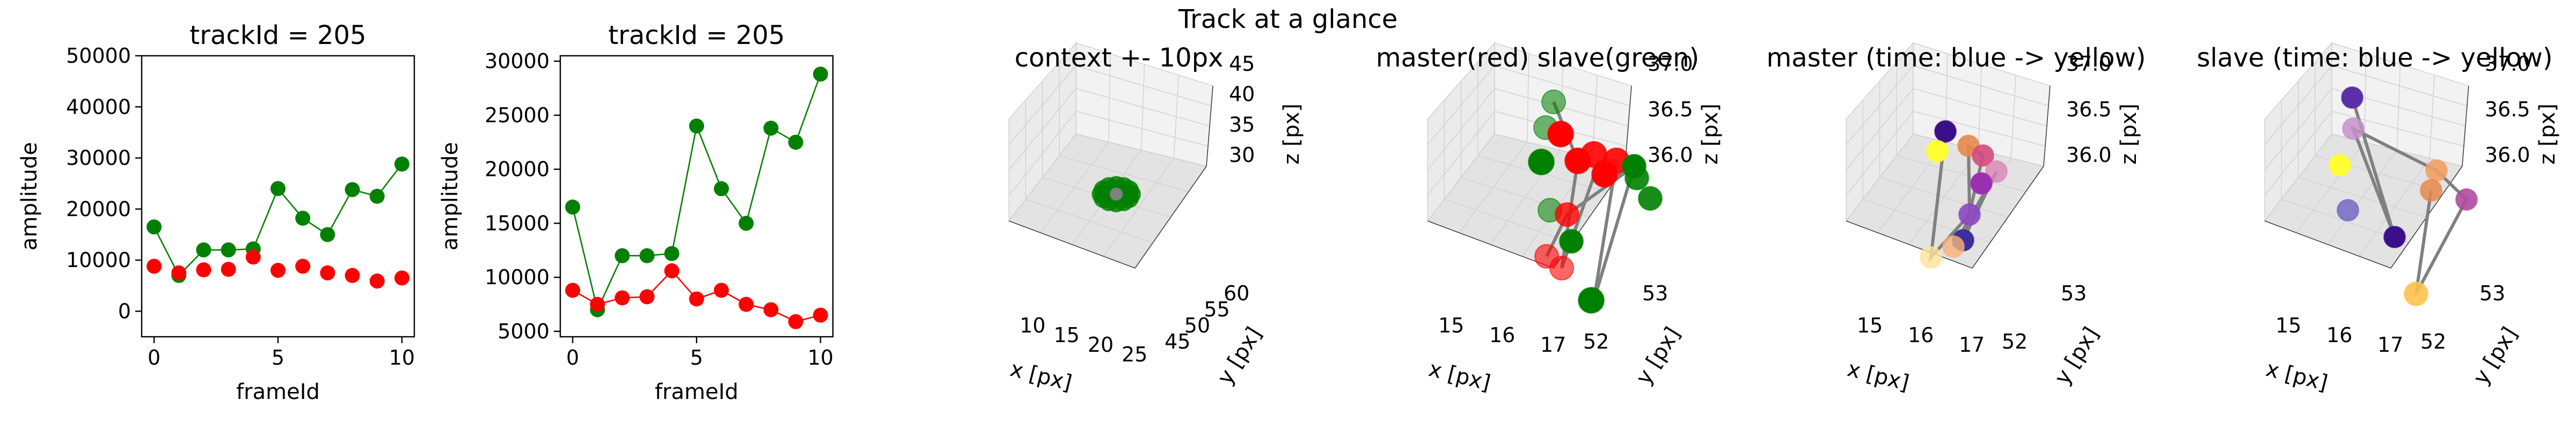  Describe the element at coordinates (1288, 19) in the screenshot. I see `suptitle: Track at a glance` at that location.